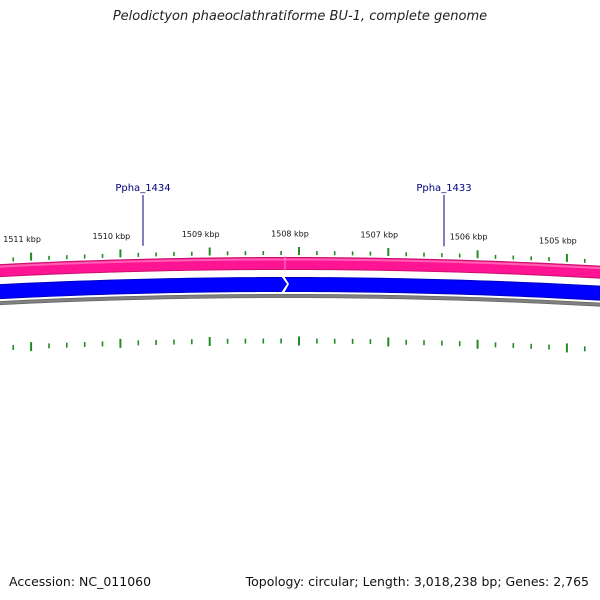 The width and height of the screenshot is (600, 600). What do you see at coordinates (558, 240) in the screenshot?
I see `scale-label: 1505 kbp` at bounding box center [558, 240].